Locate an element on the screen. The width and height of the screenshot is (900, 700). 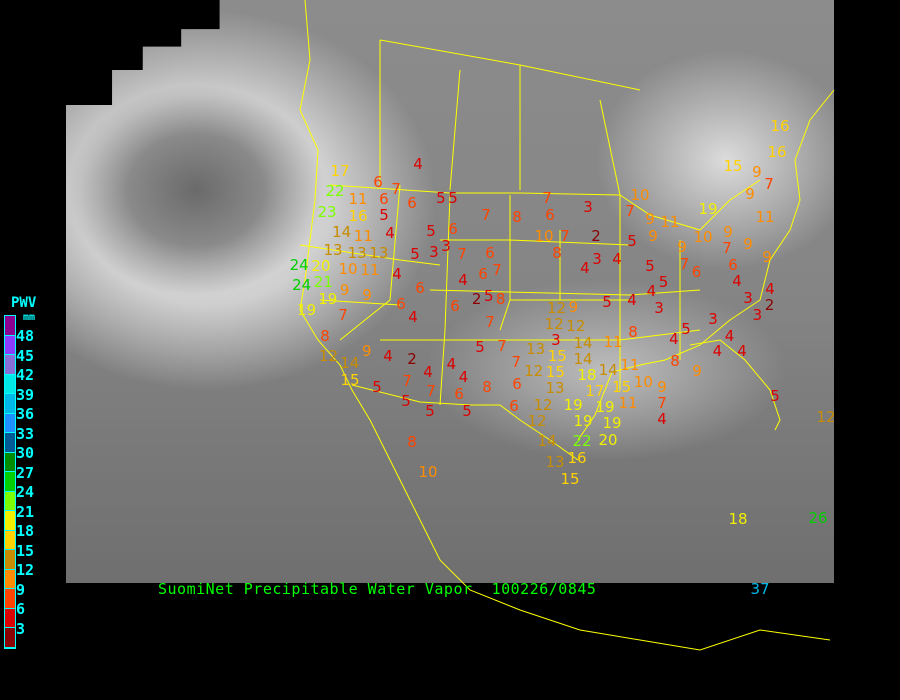
legend-title: PWV is located at coordinates (24, 303).